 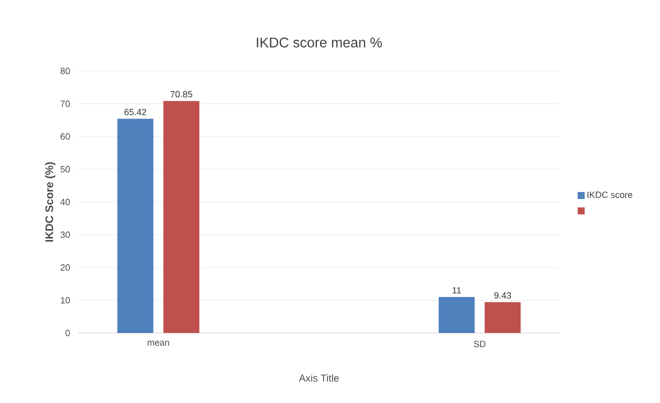 I want to click on data-label: 70.85, so click(x=181, y=94).